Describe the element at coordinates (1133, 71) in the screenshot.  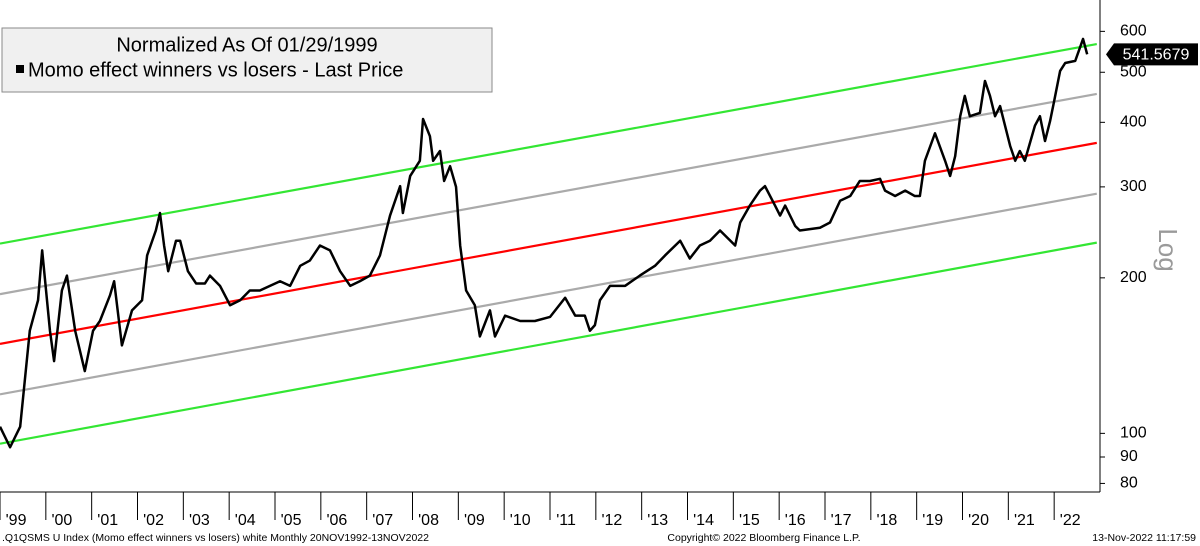
I see `y-tick-label: 500` at that location.